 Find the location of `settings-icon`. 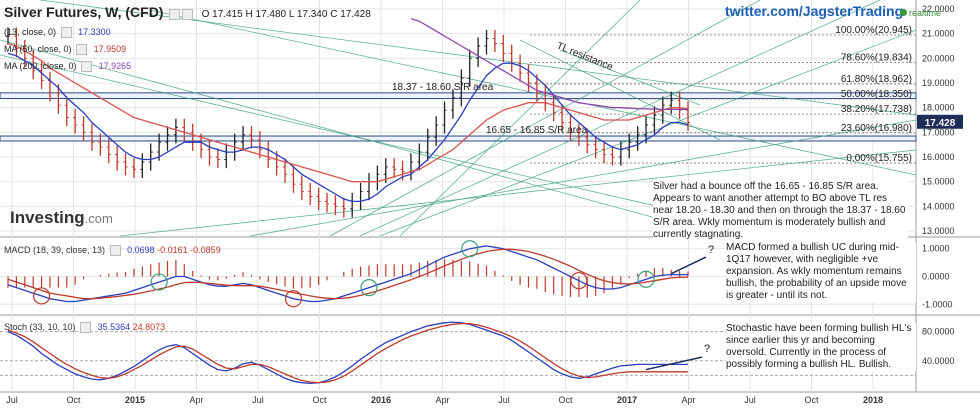

settings-icon is located at coordinates (174, 14).